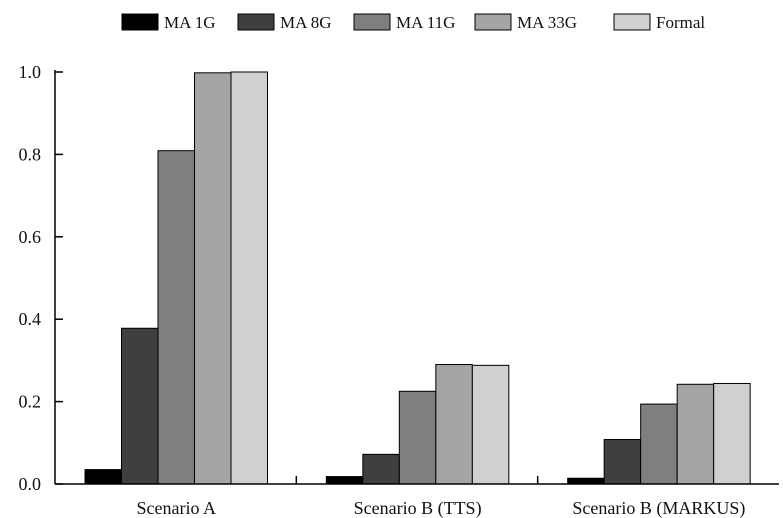 The image size is (783, 518). Describe the element at coordinates (680, 22) in the screenshot. I see `legend-label: Formal` at that location.